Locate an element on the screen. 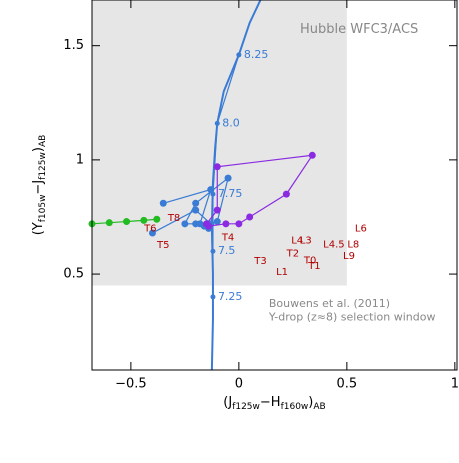 This screenshot has width=459, height=463. spectral-type-label: T0 is located at coordinates (309, 260).